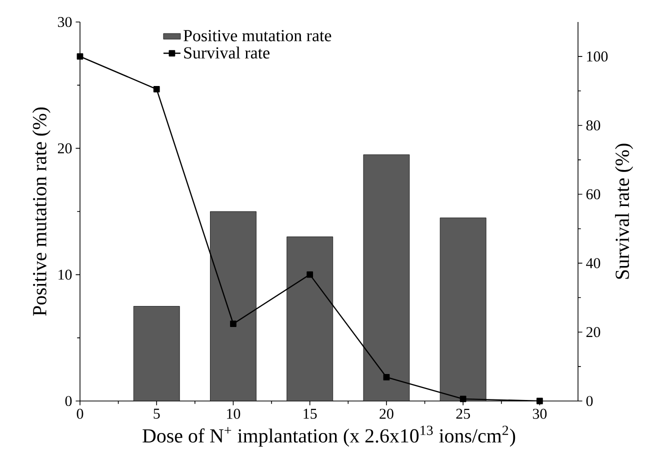 The height and width of the screenshot is (464, 664). I want to click on x-tick-label: 10, so click(233, 413).